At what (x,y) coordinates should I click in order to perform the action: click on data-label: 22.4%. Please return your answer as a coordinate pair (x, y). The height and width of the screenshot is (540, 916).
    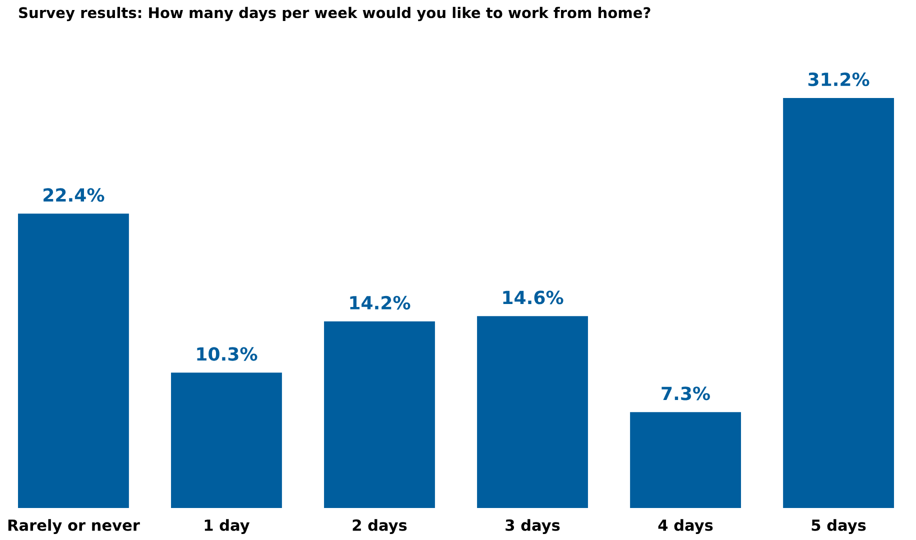
    Looking at the image, I should click on (74, 195).